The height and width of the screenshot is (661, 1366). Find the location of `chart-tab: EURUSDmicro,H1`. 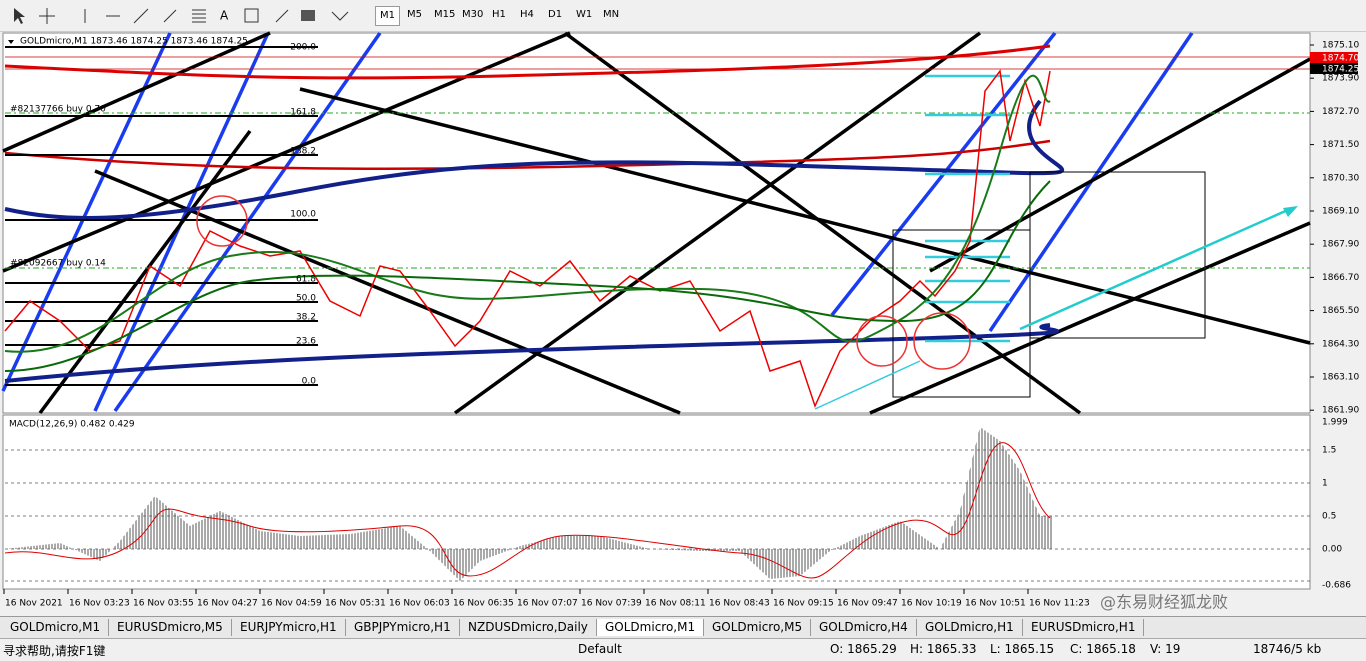

chart-tab: EURUSDmicro,H1 is located at coordinates (1084, 627).